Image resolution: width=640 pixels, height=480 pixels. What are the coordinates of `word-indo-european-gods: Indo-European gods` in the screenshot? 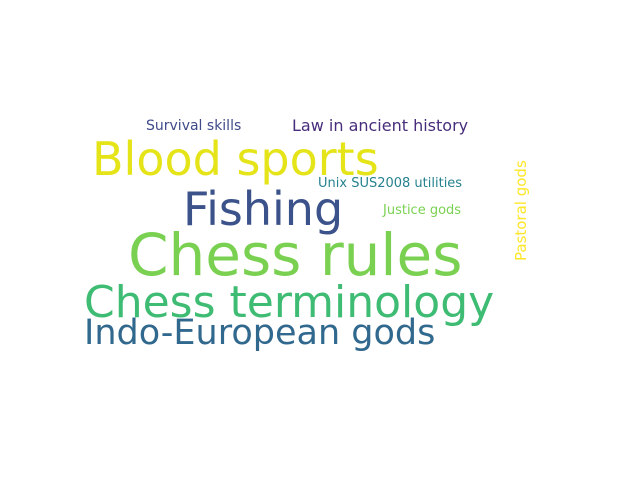 It's located at (260, 333).